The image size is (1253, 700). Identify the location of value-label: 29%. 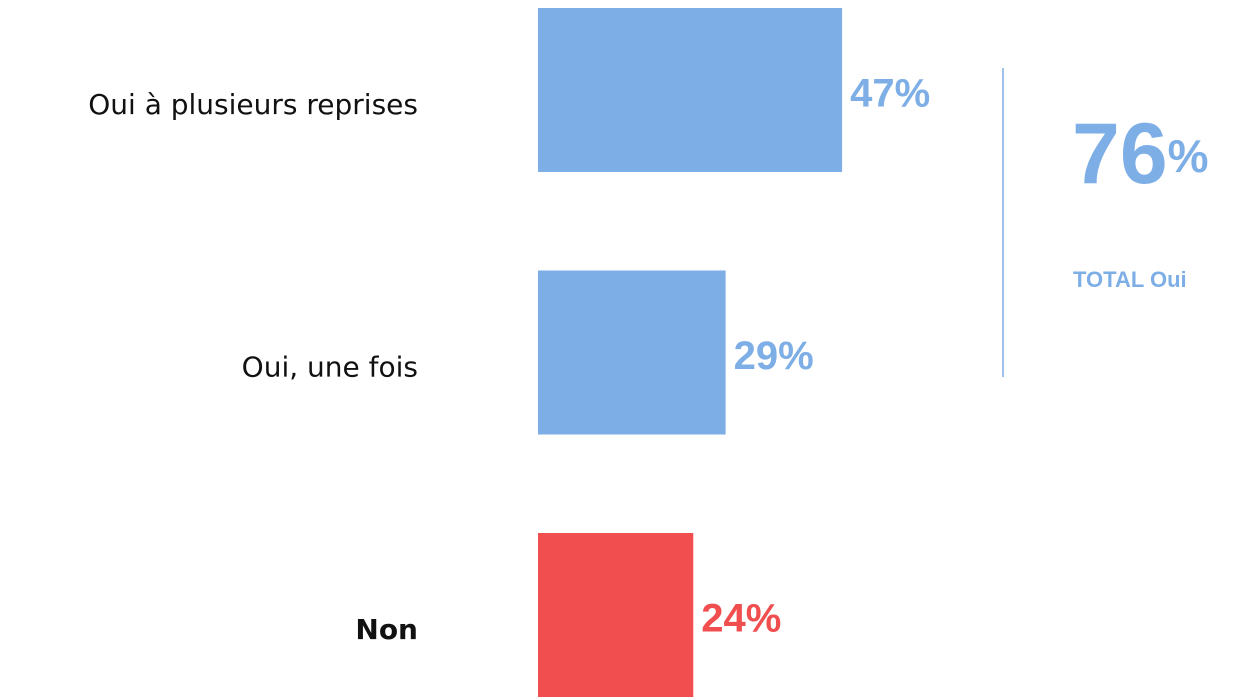
(774, 356).